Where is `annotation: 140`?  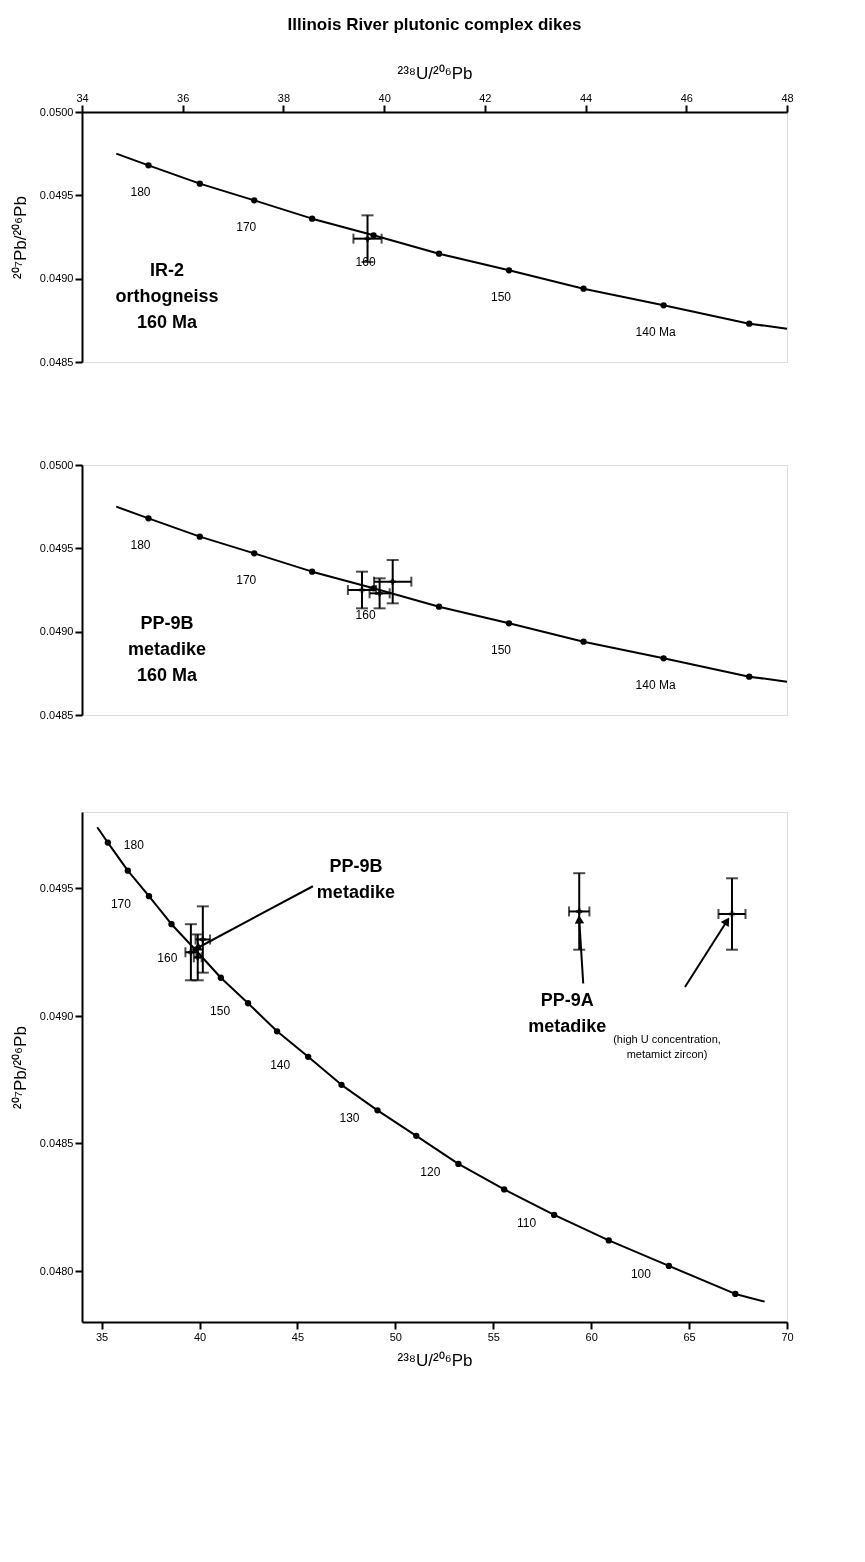 annotation: 140 is located at coordinates (280, 1064).